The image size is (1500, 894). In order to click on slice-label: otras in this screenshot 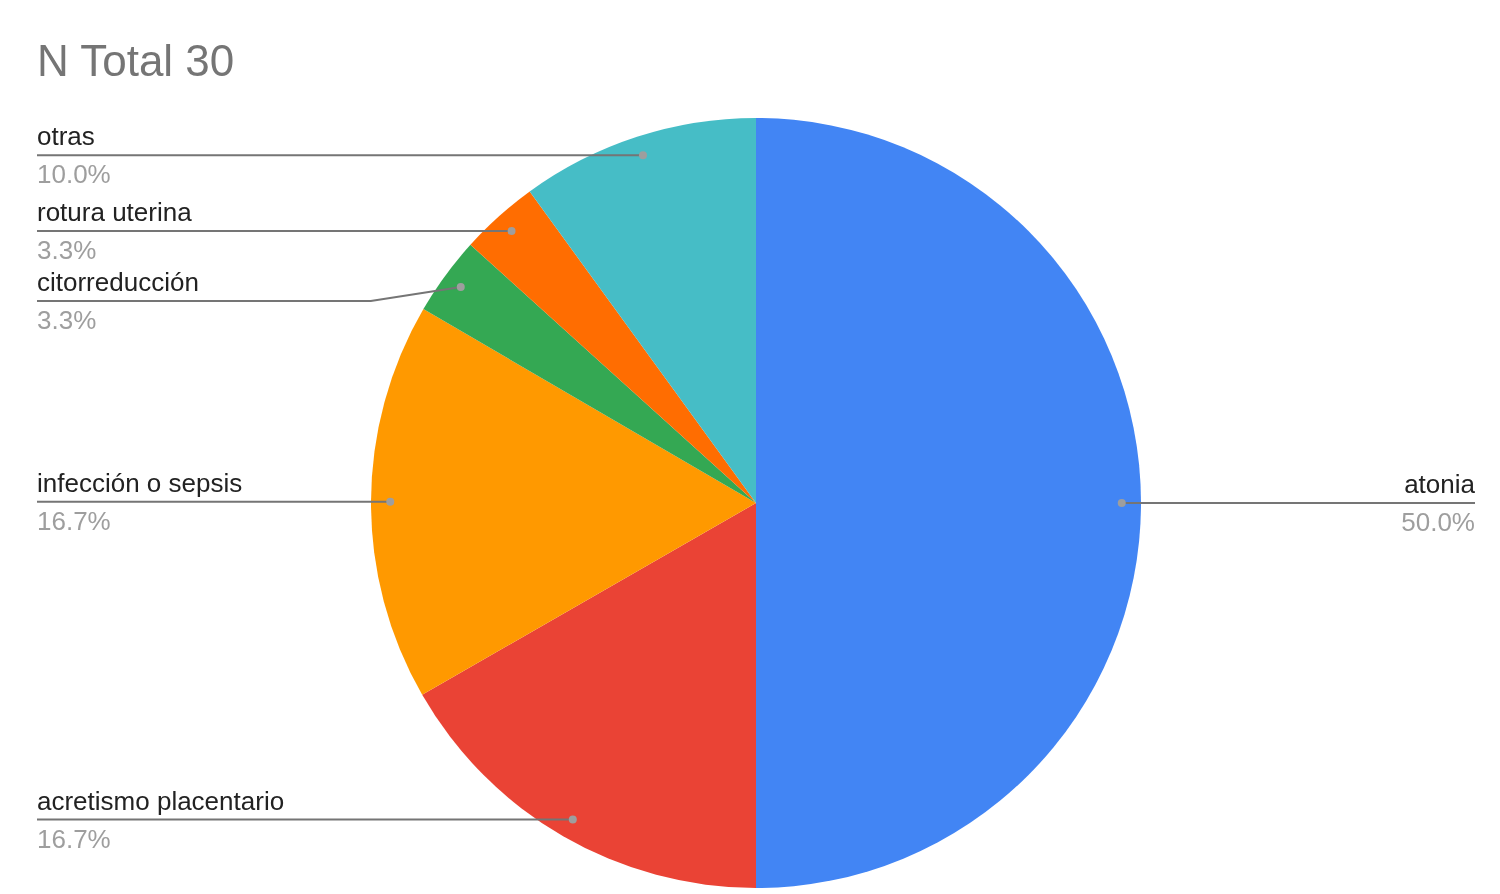, I will do `click(66, 136)`.